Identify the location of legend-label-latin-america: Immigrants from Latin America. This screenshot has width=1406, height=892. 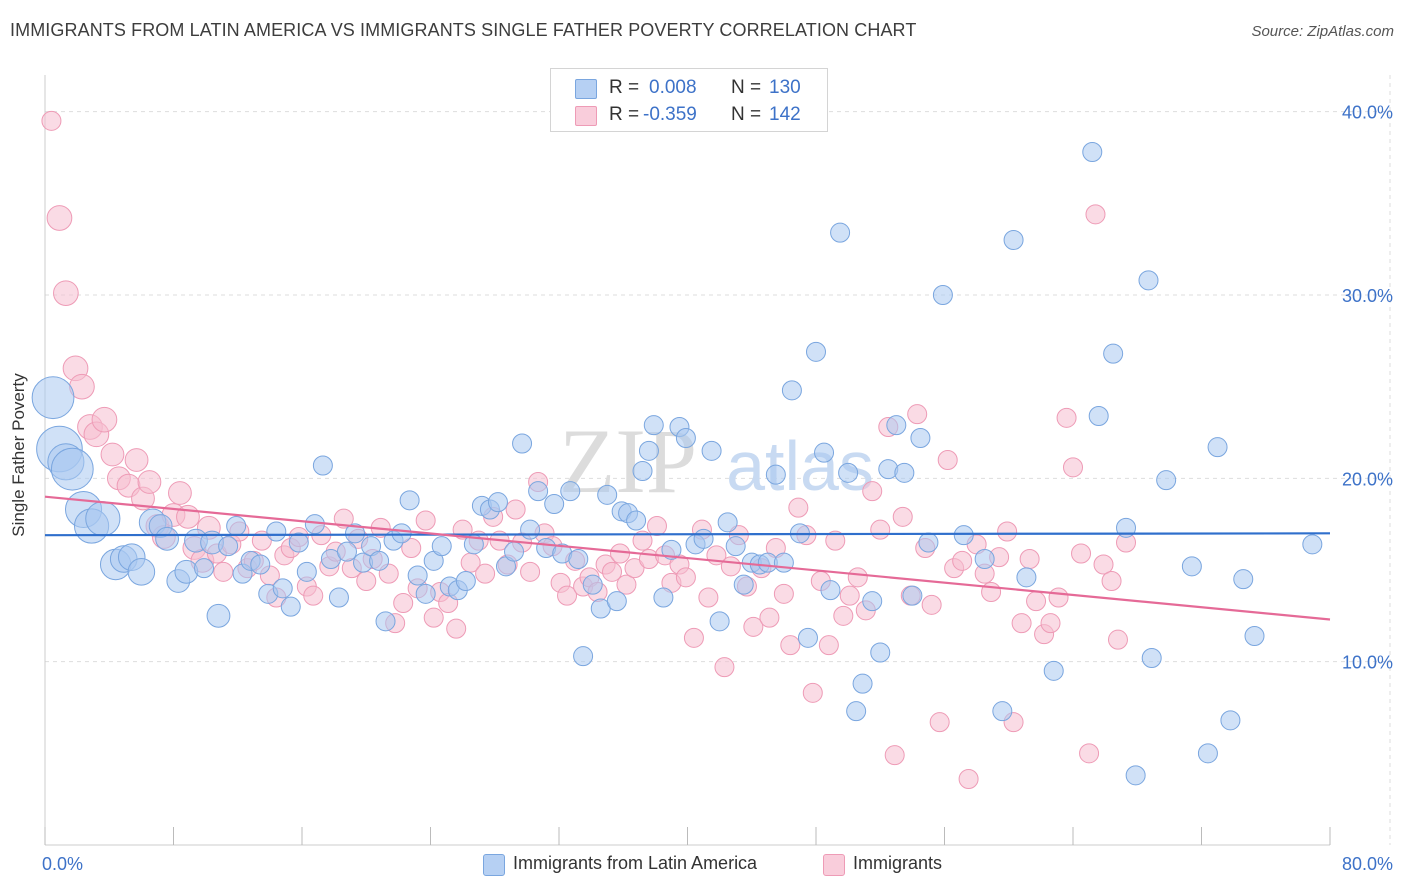
(635, 863).